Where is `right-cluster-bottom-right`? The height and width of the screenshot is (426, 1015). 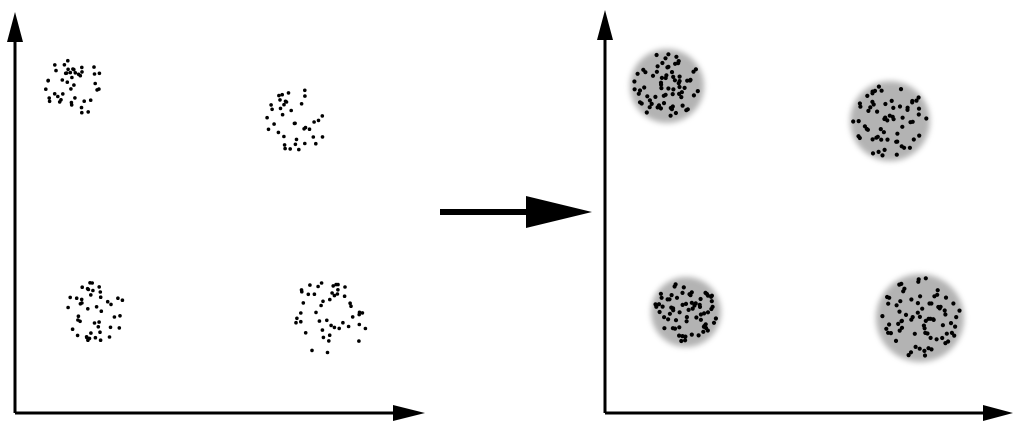
right-cluster-bottom-right is located at coordinates (920, 318).